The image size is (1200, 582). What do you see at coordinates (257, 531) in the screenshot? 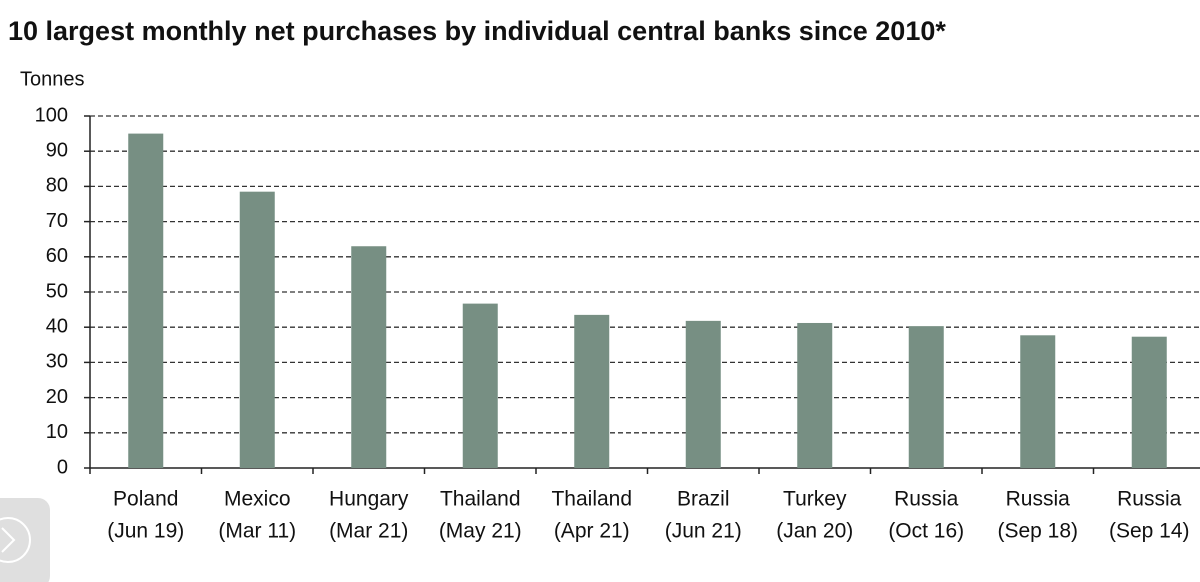
I see `x-tick-label: (Mar 11)` at bounding box center [257, 531].